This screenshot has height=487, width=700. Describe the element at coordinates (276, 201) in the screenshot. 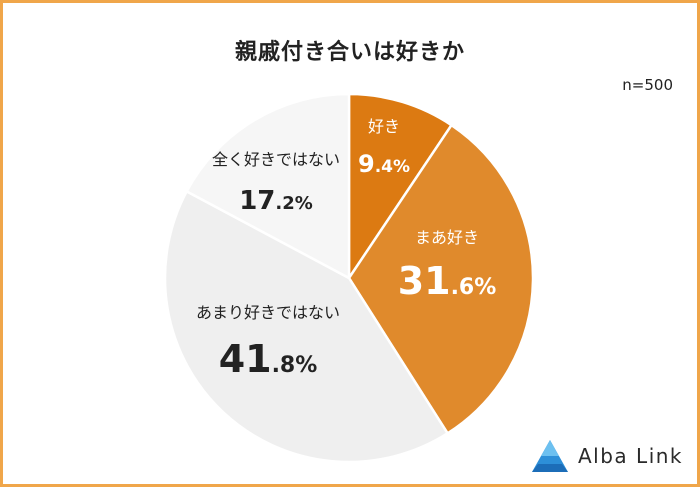

I see `slice-value: 17.2%` at that location.